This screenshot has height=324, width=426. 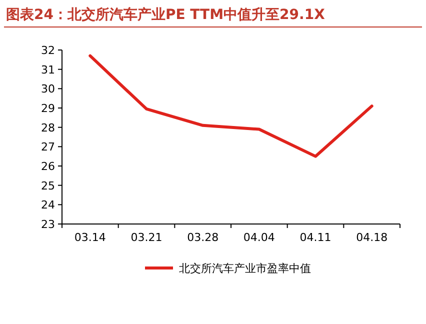 What do you see at coordinates (372, 237) in the screenshot?
I see `x-tick-label: 04.18` at bounding box center [372, 237].